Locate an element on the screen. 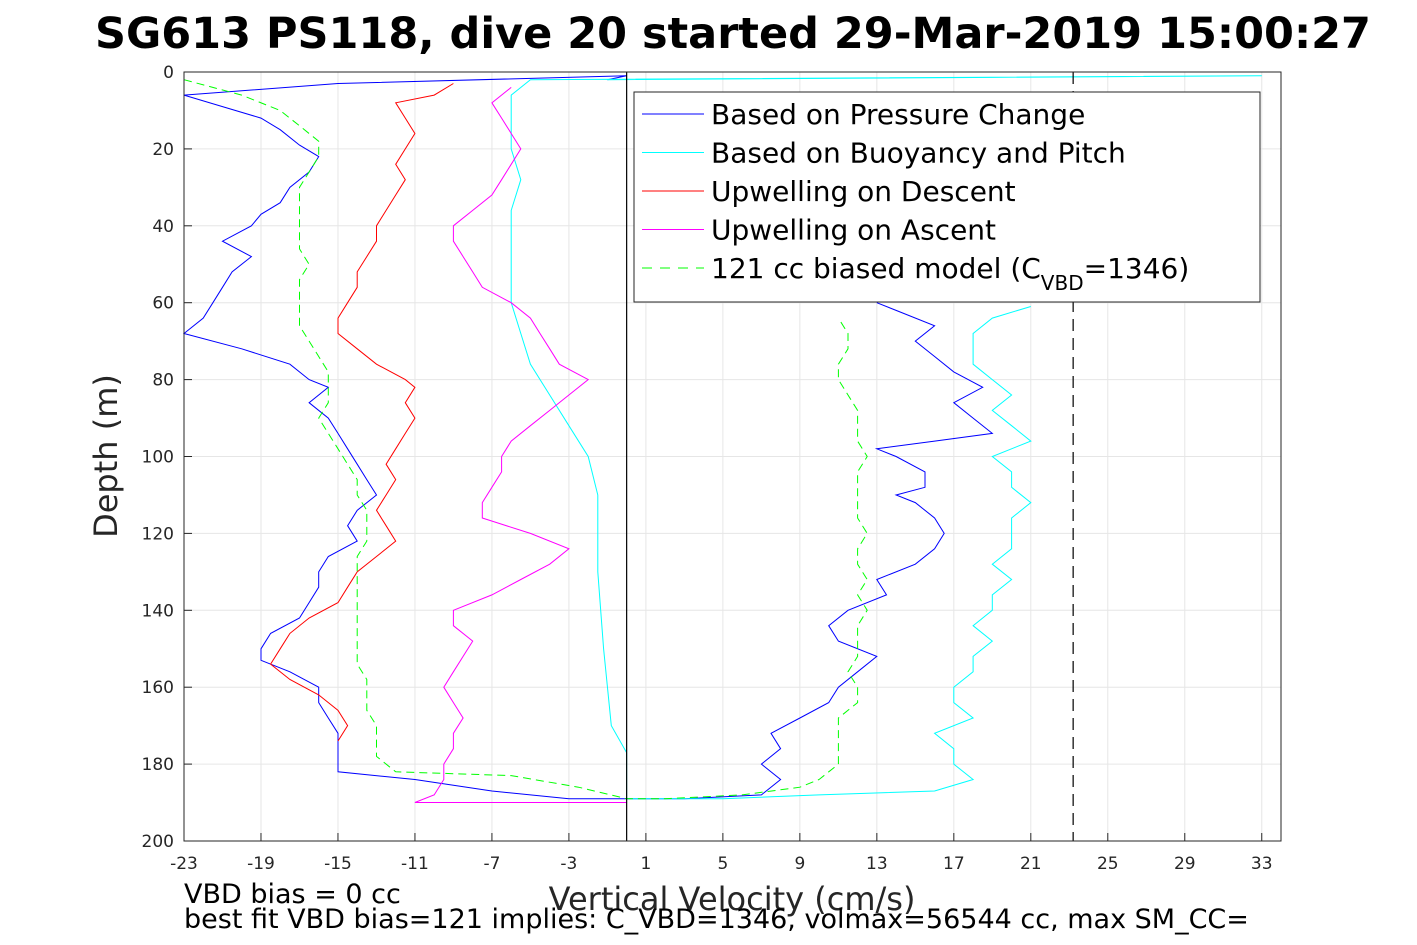  y-tick-label: 180 is located at coordinates (158, 765).